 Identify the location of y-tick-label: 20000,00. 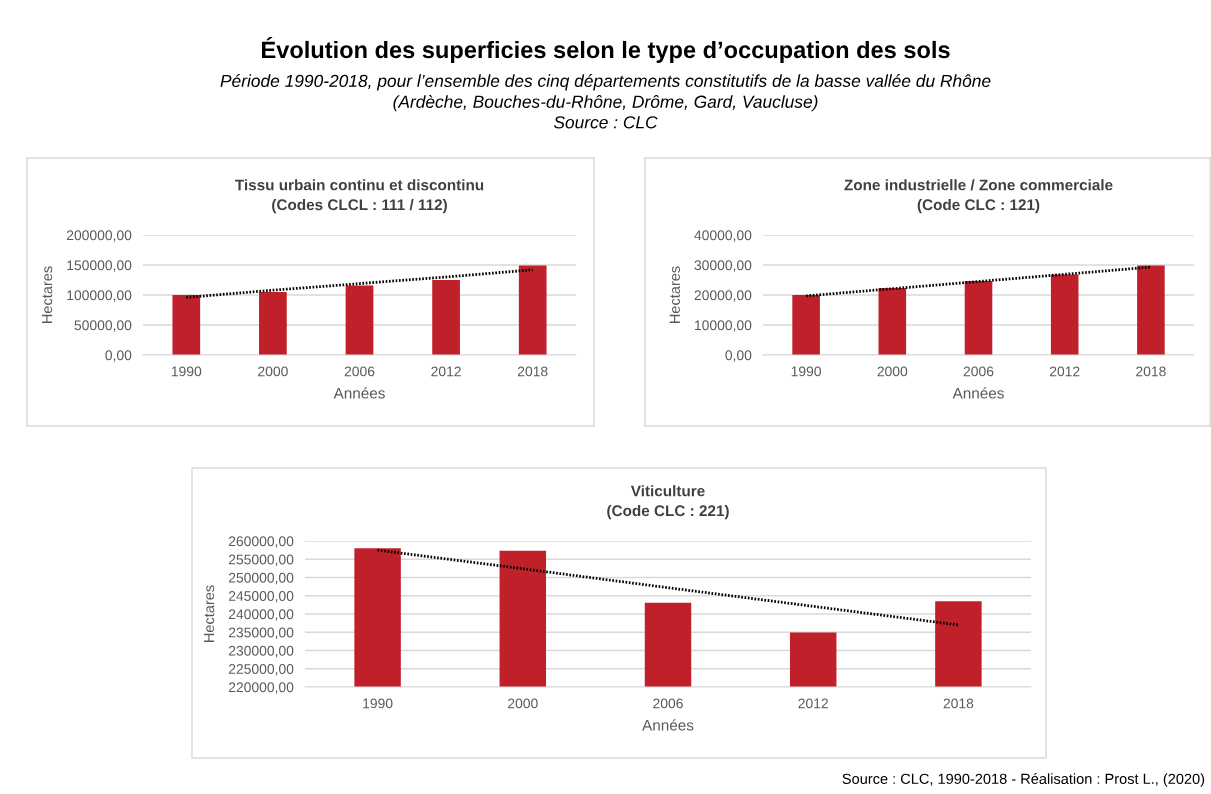
(723, 296).